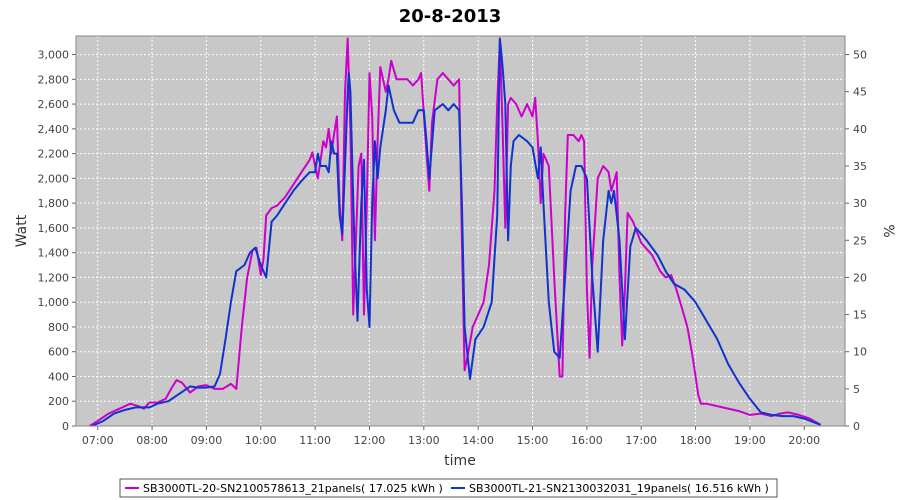  I want to click on x-tick-label: 17:00, so click(641, 440).